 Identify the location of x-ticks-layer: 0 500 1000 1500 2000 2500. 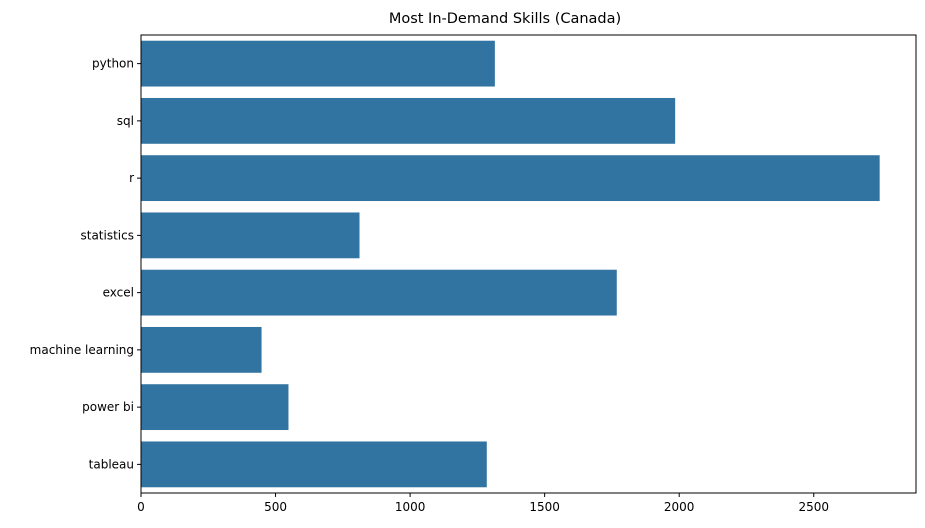
(483, 503).